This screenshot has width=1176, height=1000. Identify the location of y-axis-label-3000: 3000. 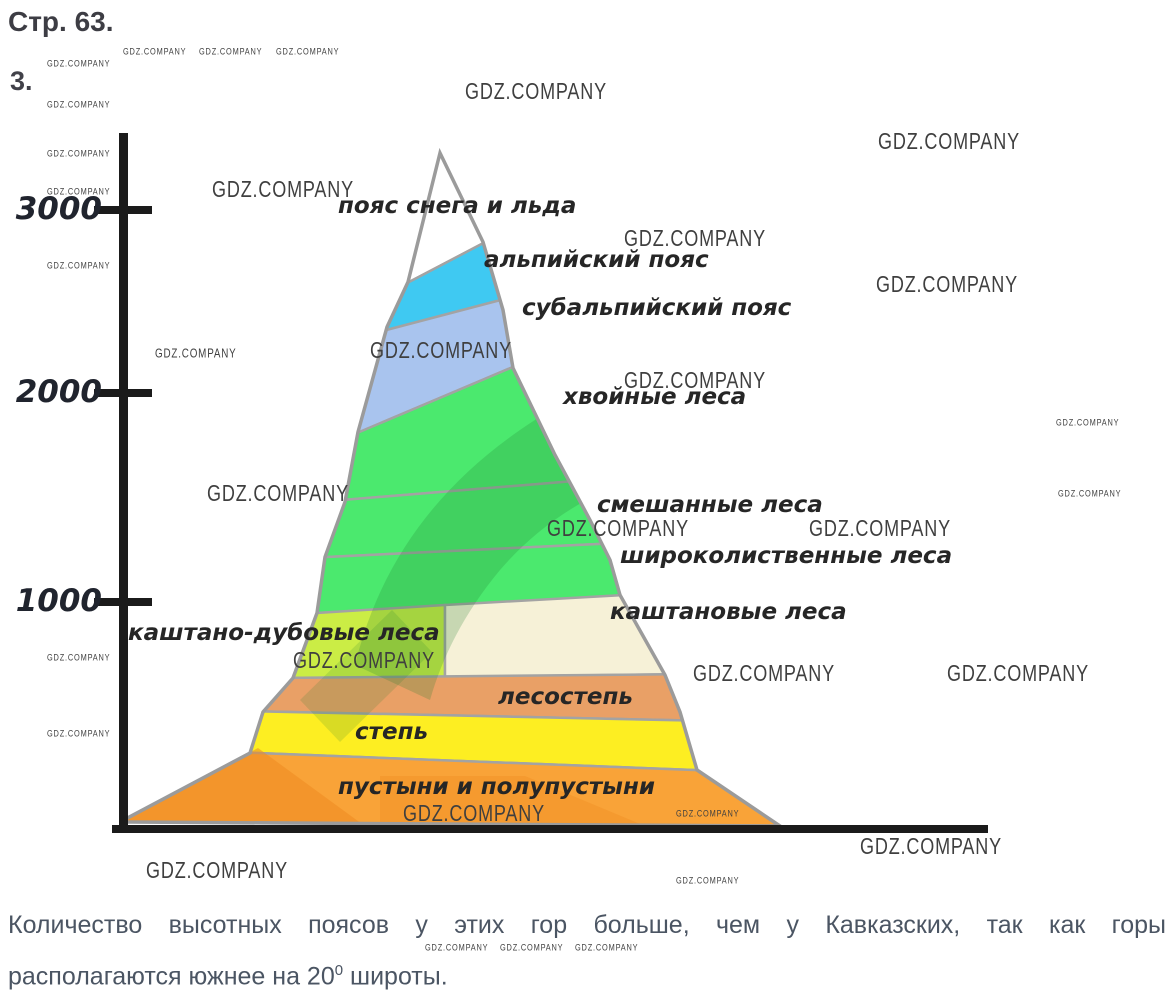
(58, 209).